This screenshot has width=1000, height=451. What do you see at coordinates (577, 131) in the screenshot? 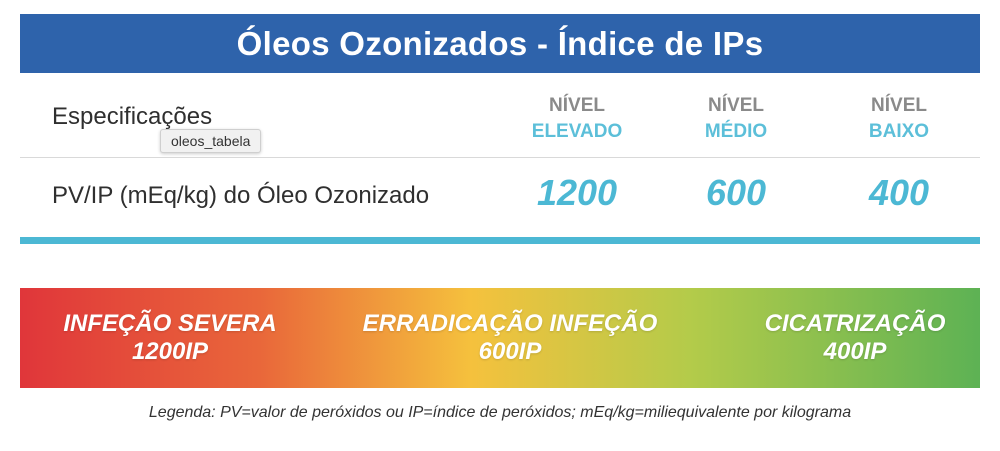
I see `level-bottom-label: ELEVADO` at bounding box center [577, 131].